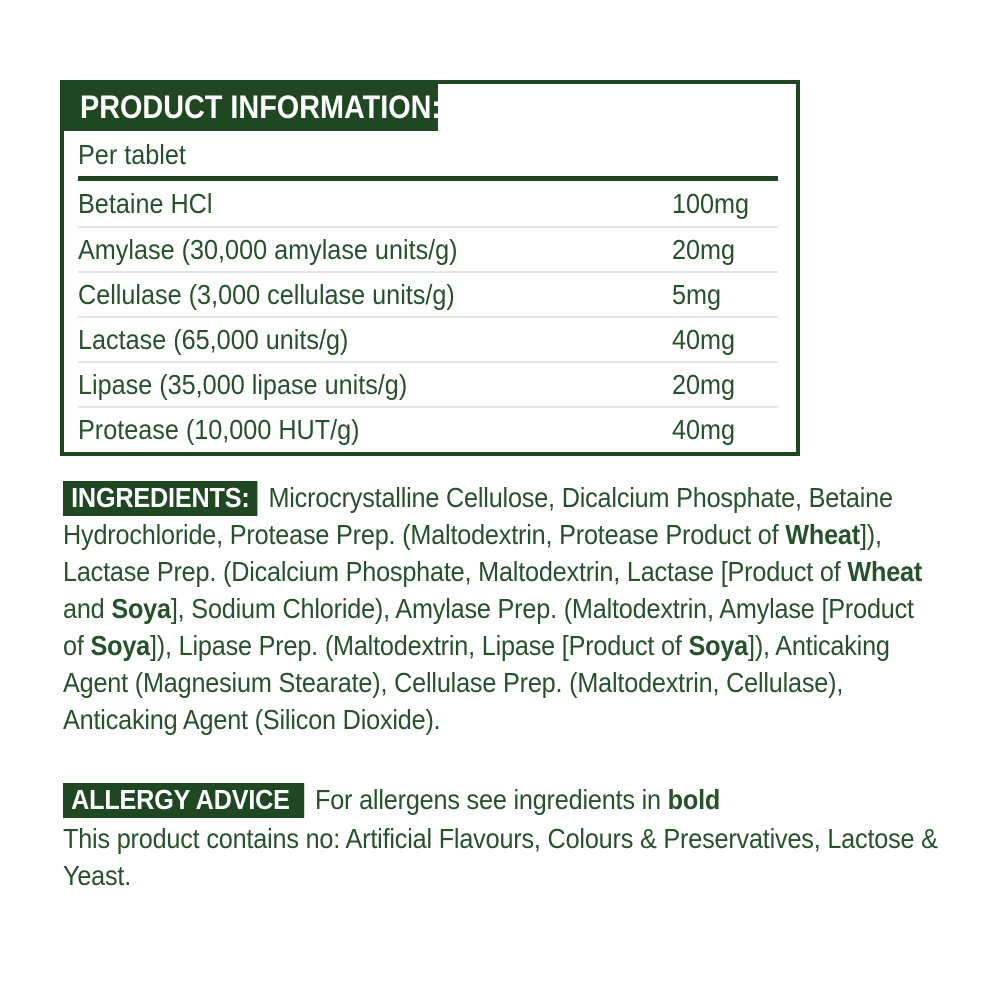 This screenshot has width=1000, height=1000. What do you see at coordinates (213, 339) in the screenshot?
I see `nutrient-name-text: Lactase (65,000 units/g)` at bounding box center [213, 339].